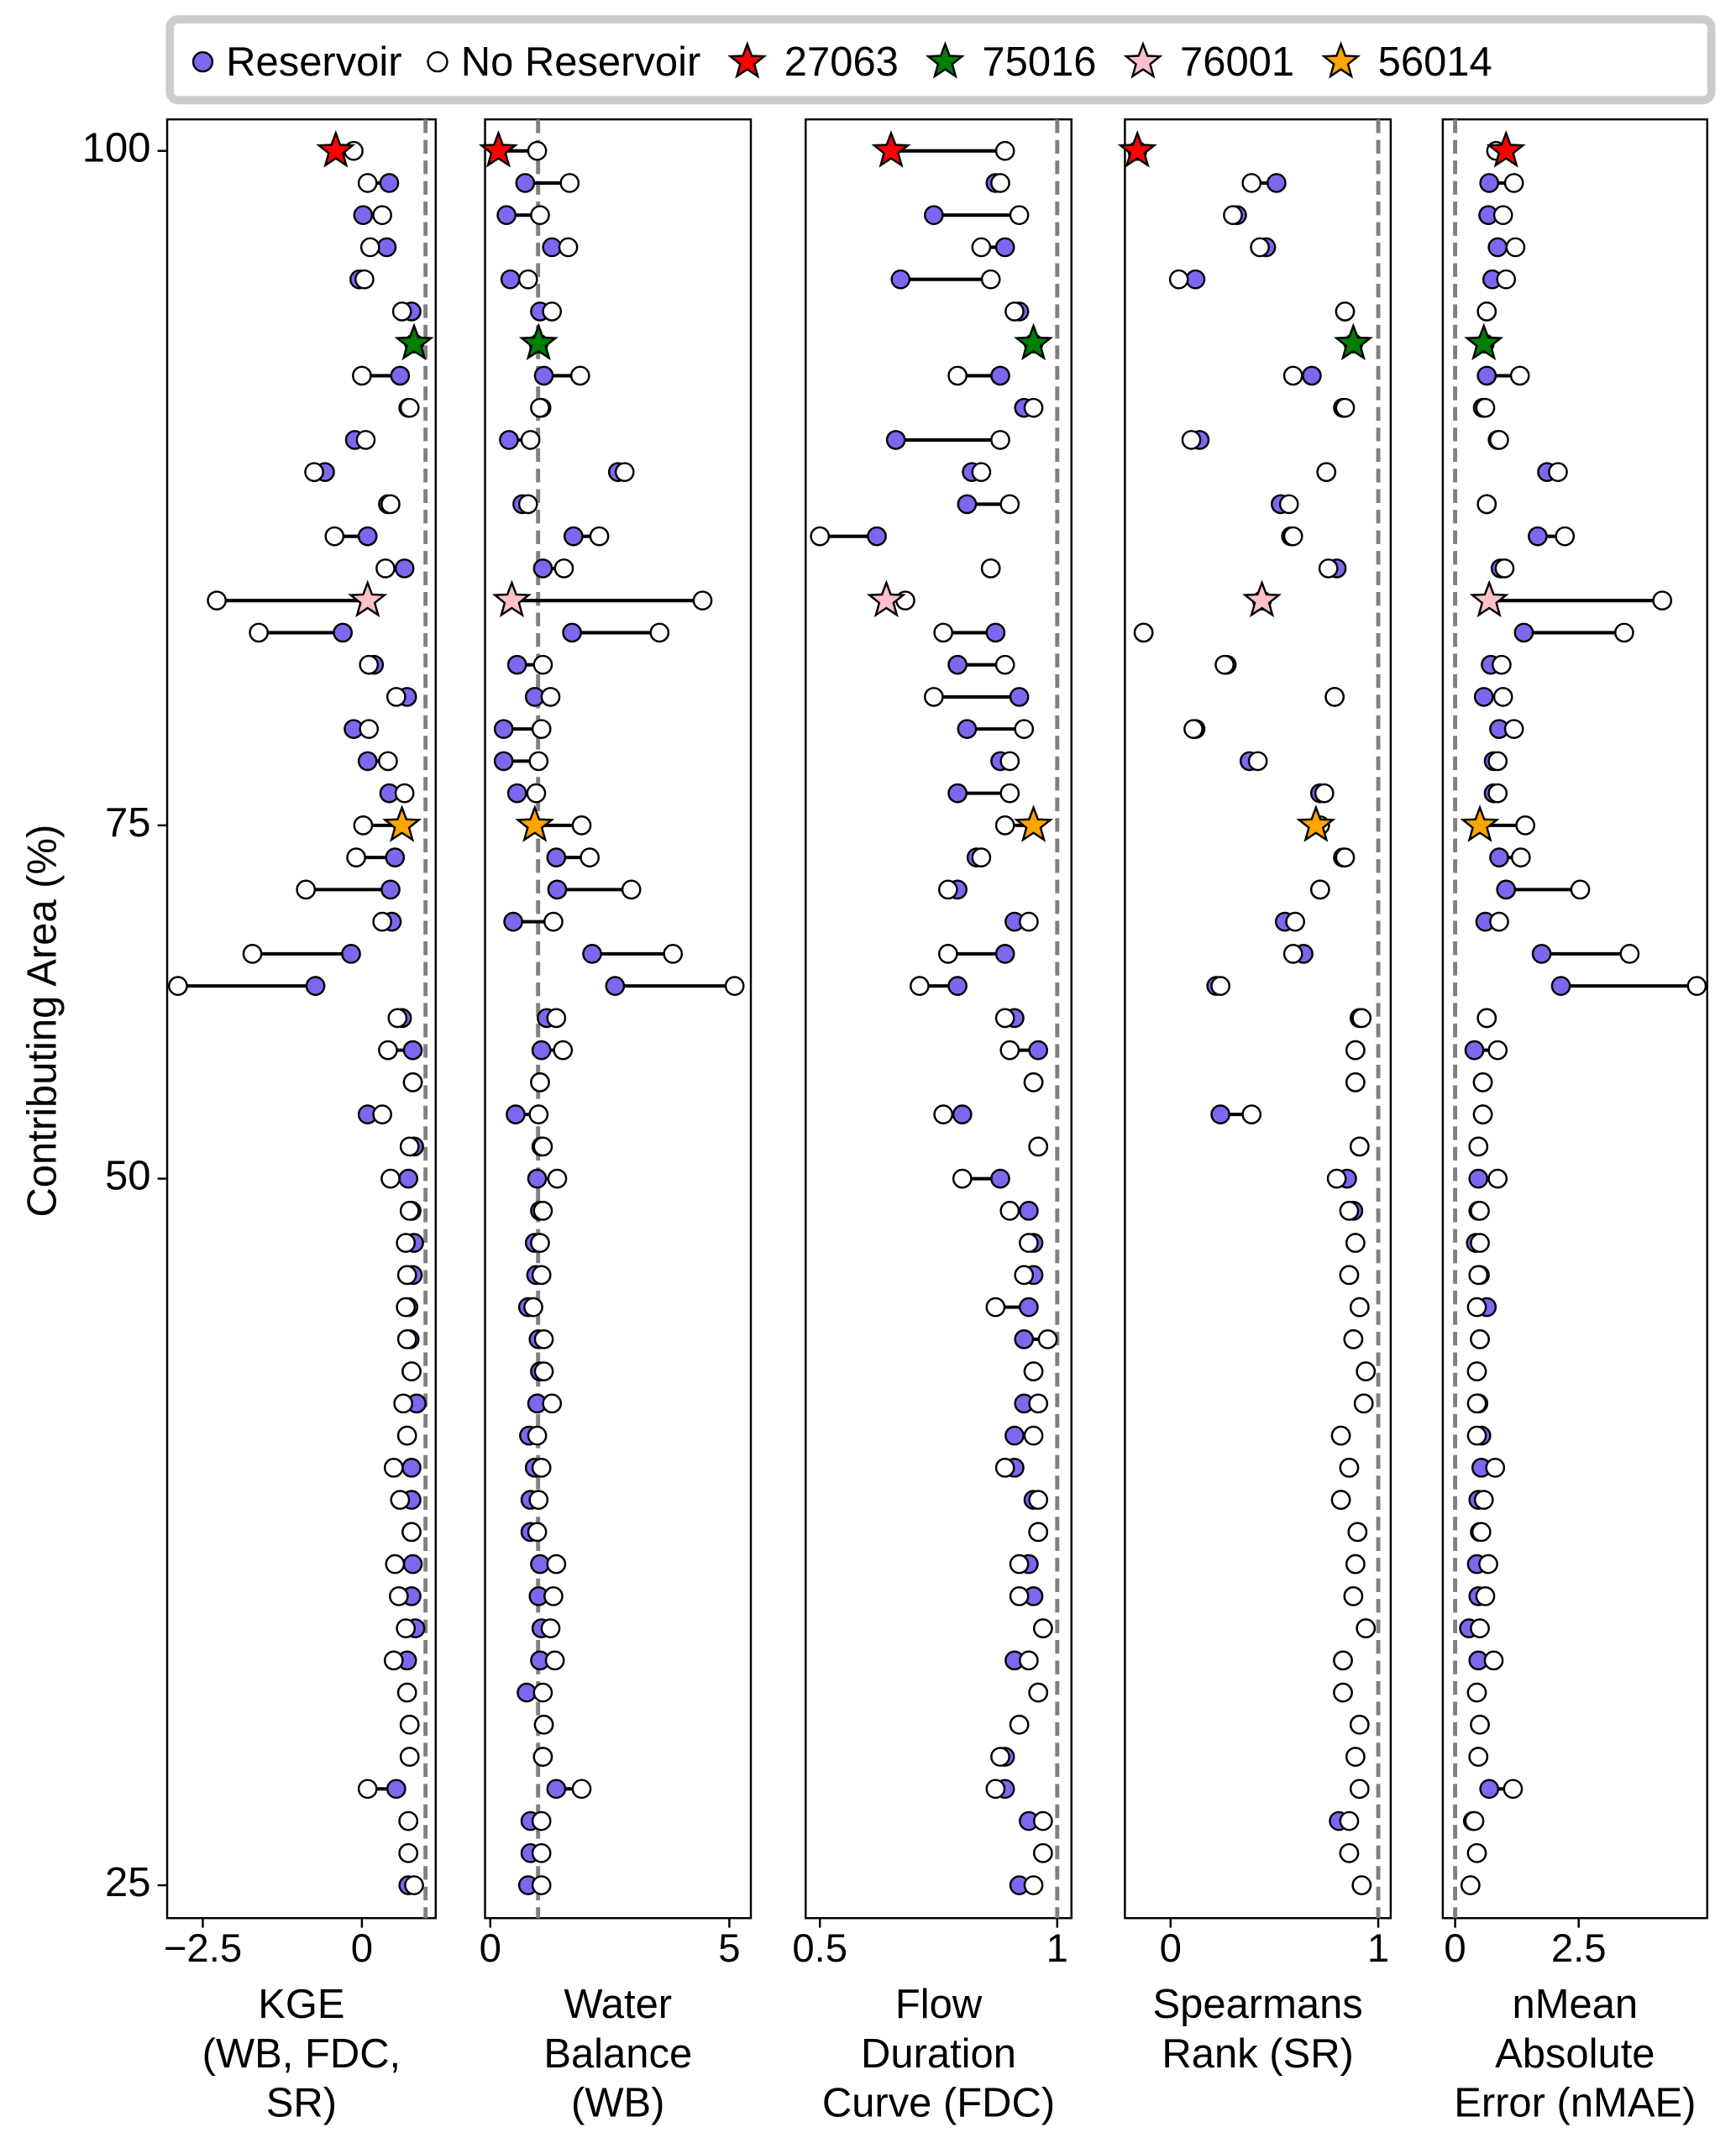 This screenshot has height=2143, width=1736. I want to click on legend-label: Reservoir, so click(313, 62).